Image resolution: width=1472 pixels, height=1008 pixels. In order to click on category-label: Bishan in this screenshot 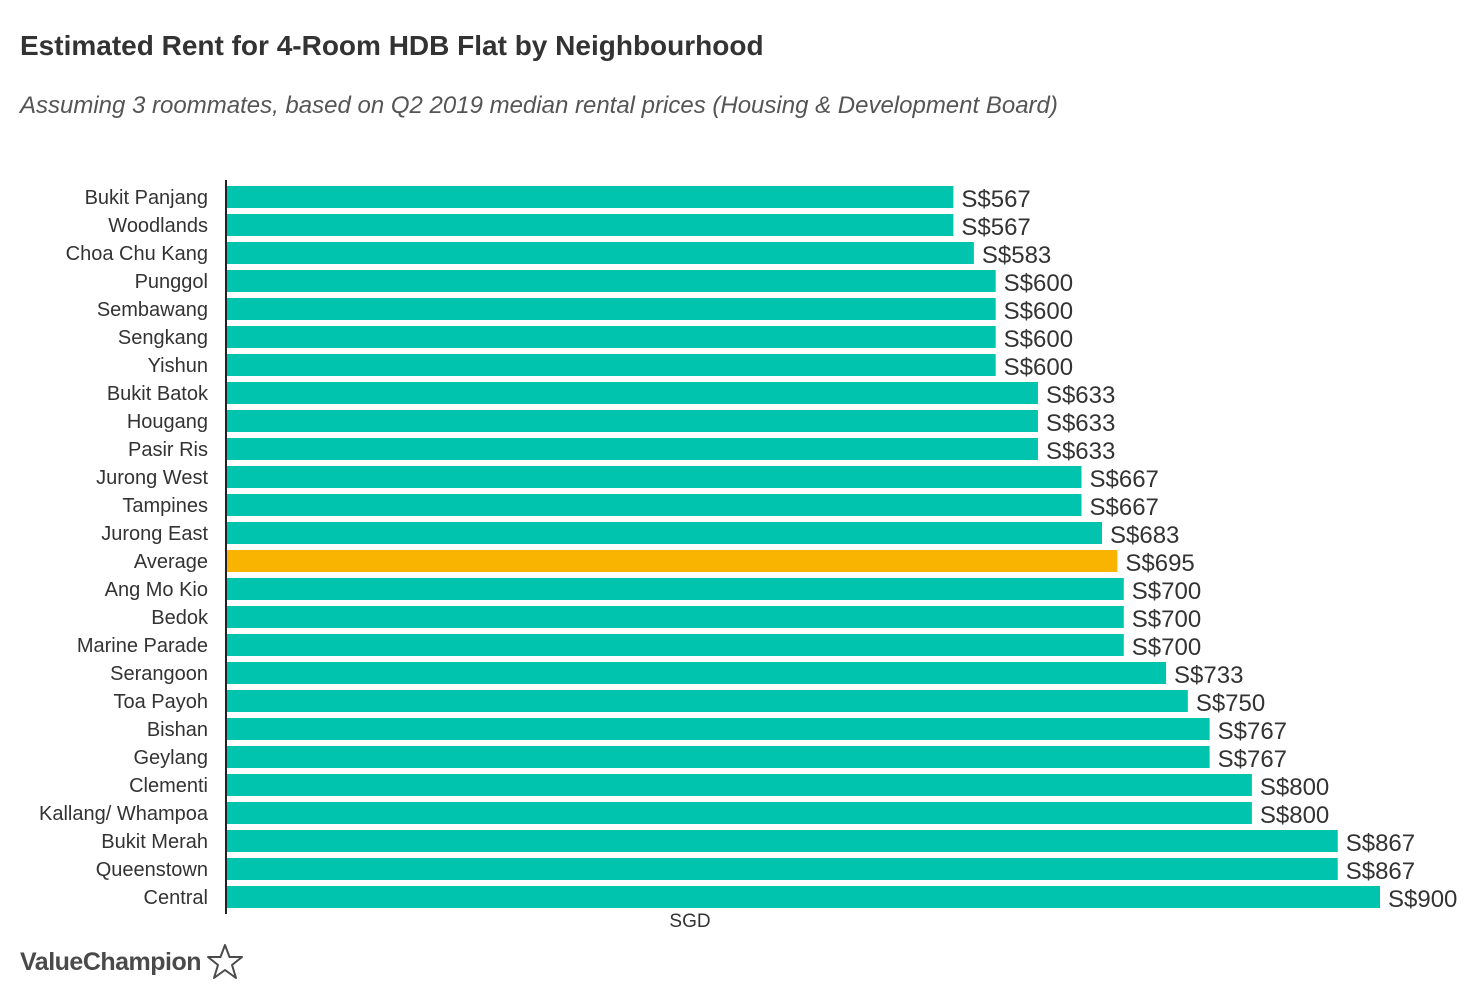, I will do `click(177, 730)`.